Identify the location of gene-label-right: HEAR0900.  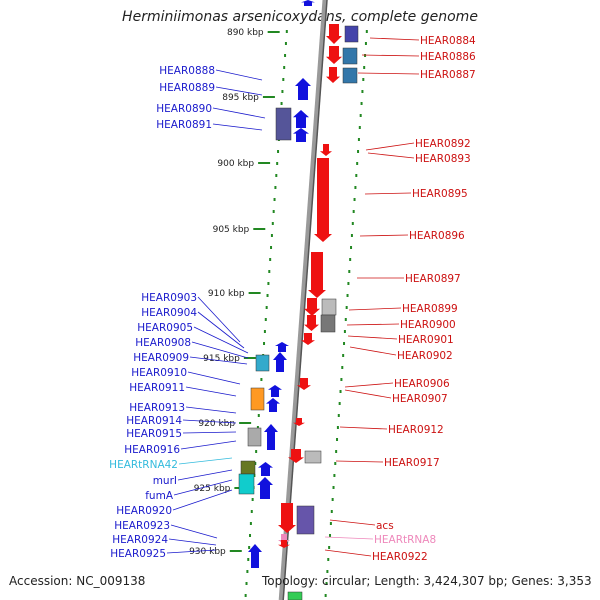
(428, 325).